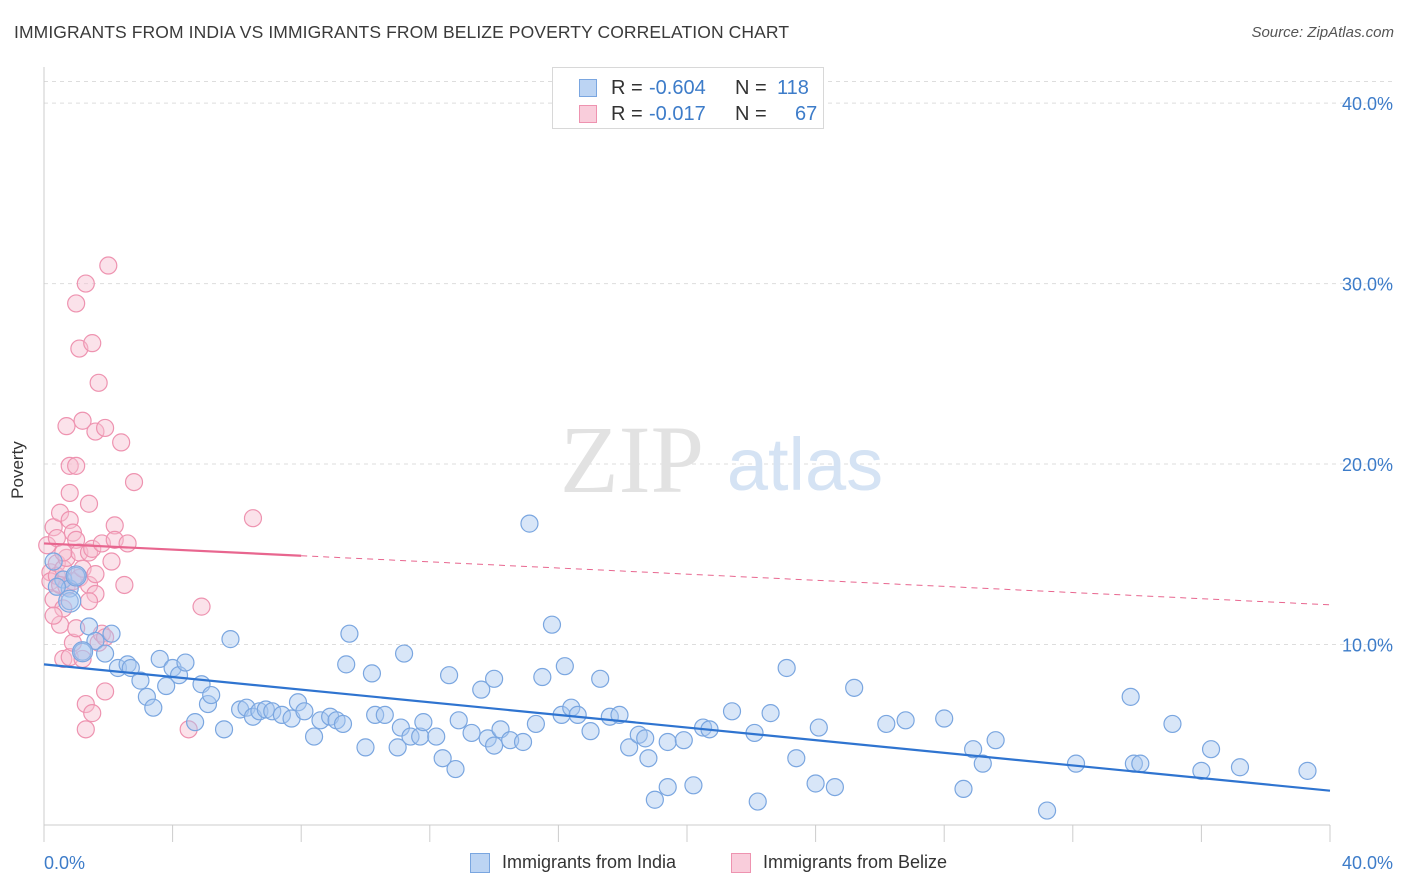 Image resolution: width=1406 pixels, height=892 pixels. Describe the element at coordinates (150, 497) in the screenshot. I see `belize-series` at that location.